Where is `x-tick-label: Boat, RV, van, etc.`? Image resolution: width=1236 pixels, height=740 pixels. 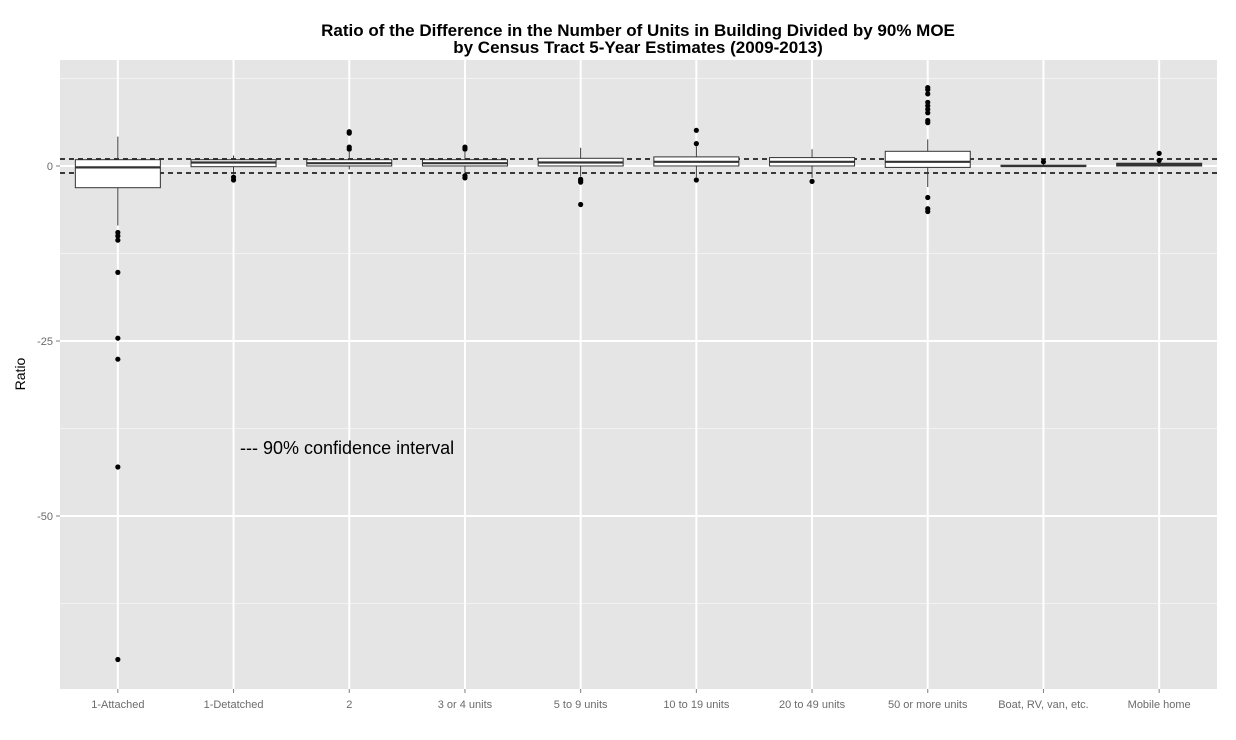 x-tick-label: Boat, RV, van, etc. is located at coordinates (1043, 705).